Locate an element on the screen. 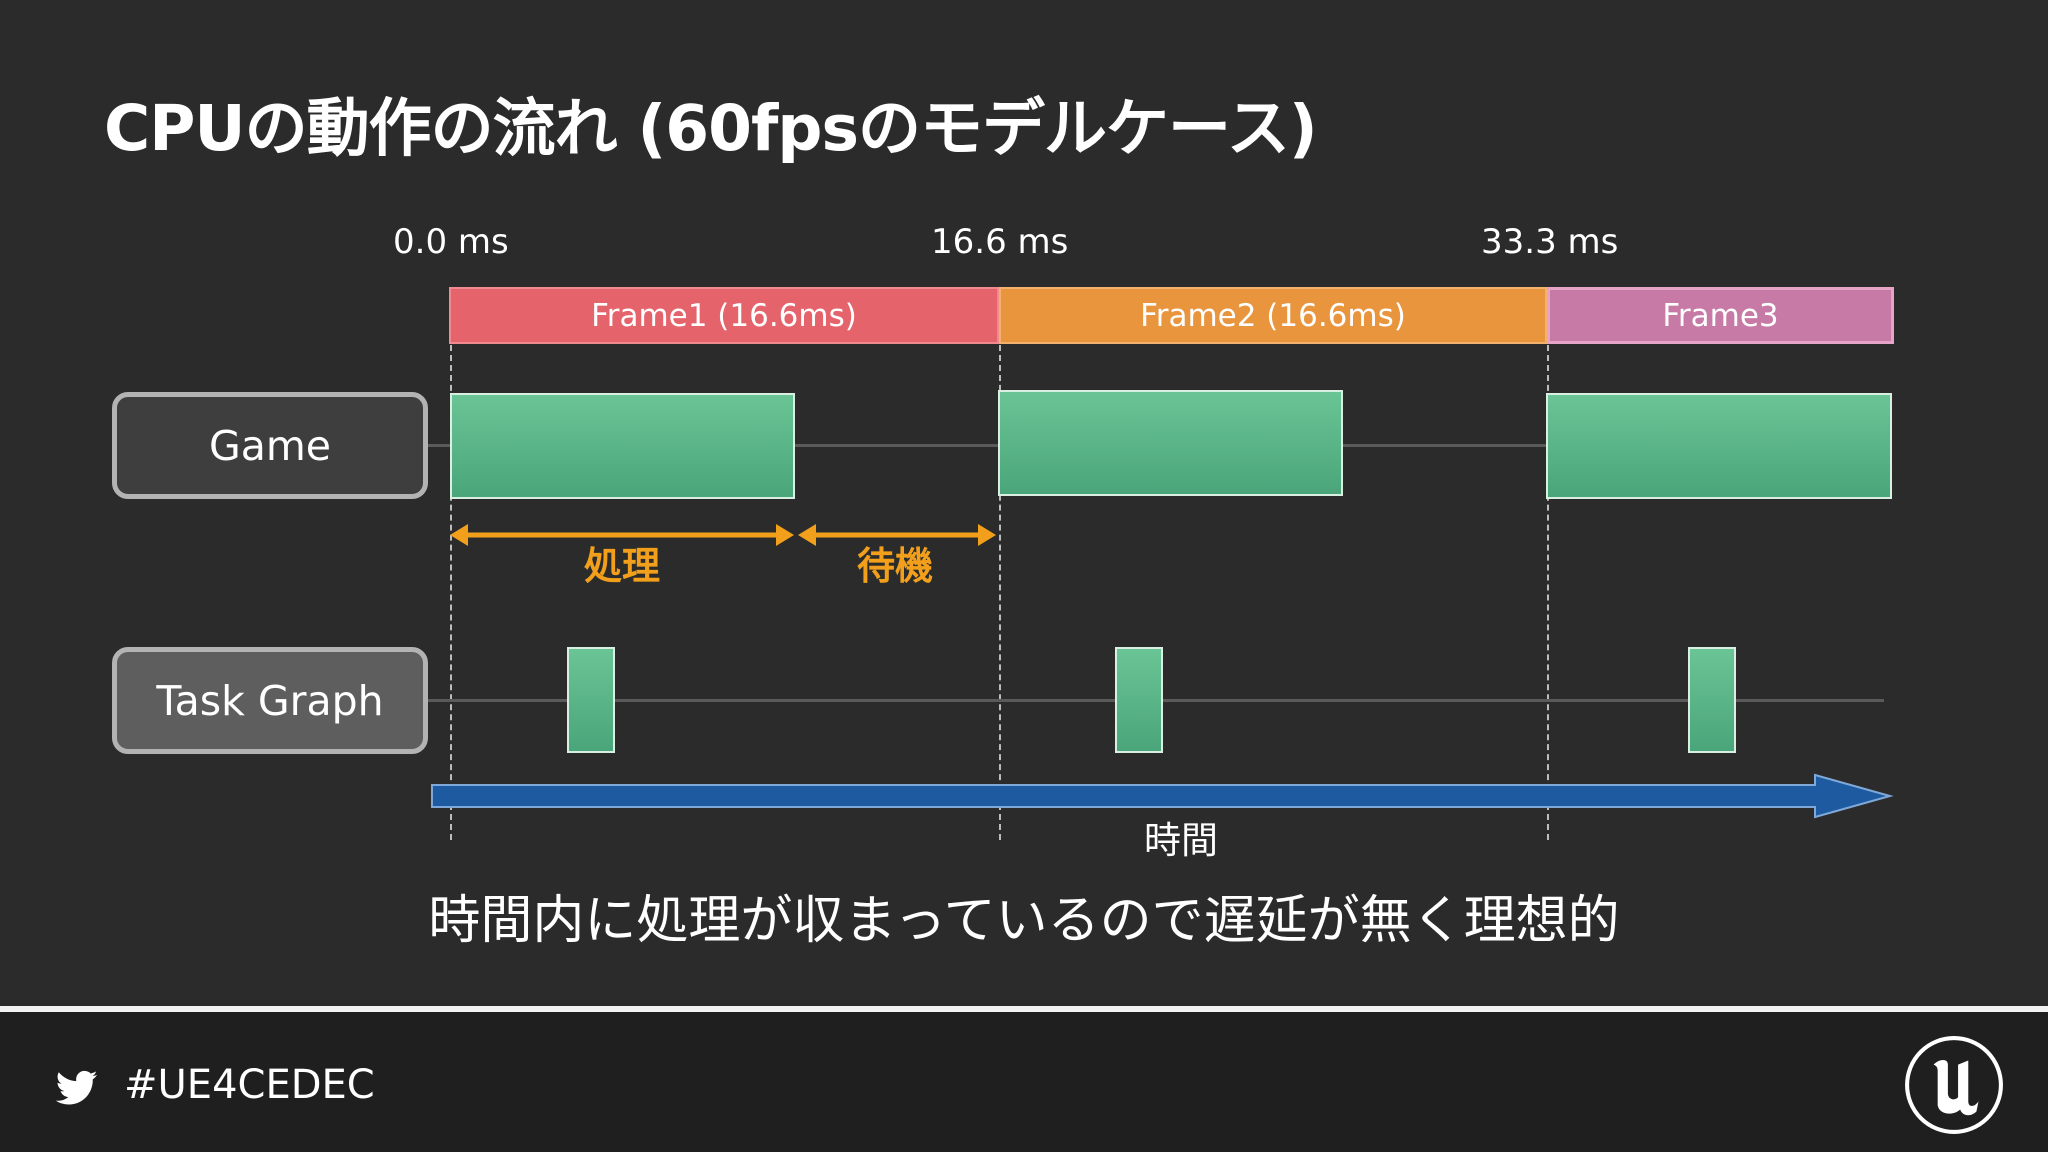 The width and height of the screenshot is (2048, 1152). slide-title: CPUの動作の流れ (60fpsのモデルケース) is located at coordinates (711, 128).